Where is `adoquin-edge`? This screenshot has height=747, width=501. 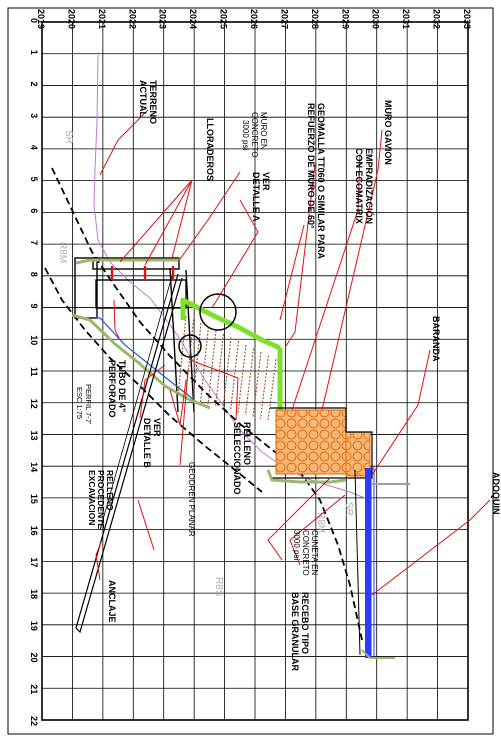
adoquin-edge is located at coordinates (372, 563).